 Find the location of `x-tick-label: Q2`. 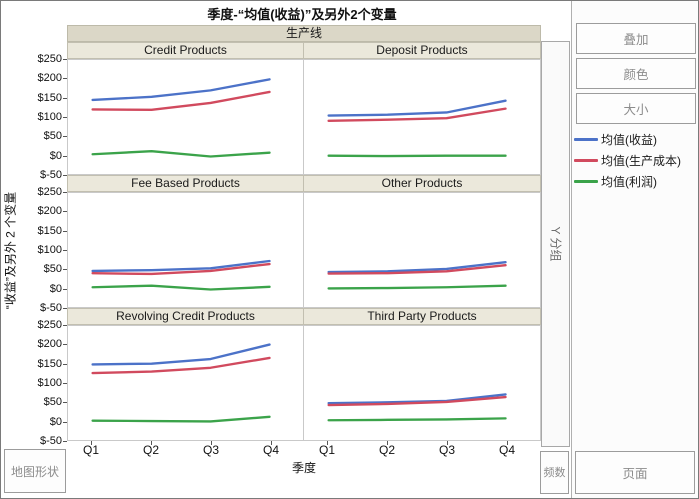

x-tick-label: Q2 is located at coordinates (386, 450).